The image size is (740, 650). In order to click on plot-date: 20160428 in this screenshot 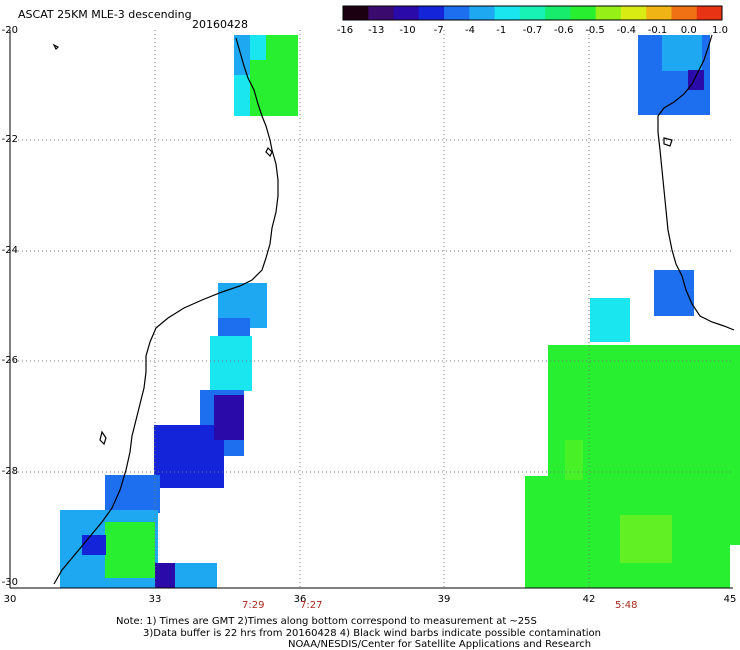, I will do `click(220, 24)`.